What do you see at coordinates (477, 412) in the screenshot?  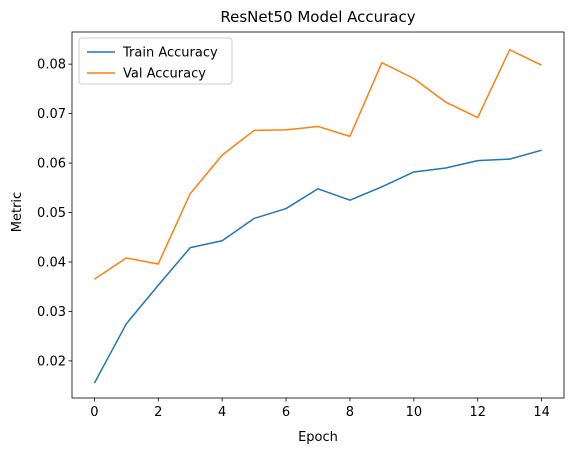 I see `x-tick-label: 12` at bounding box center [477, 412].